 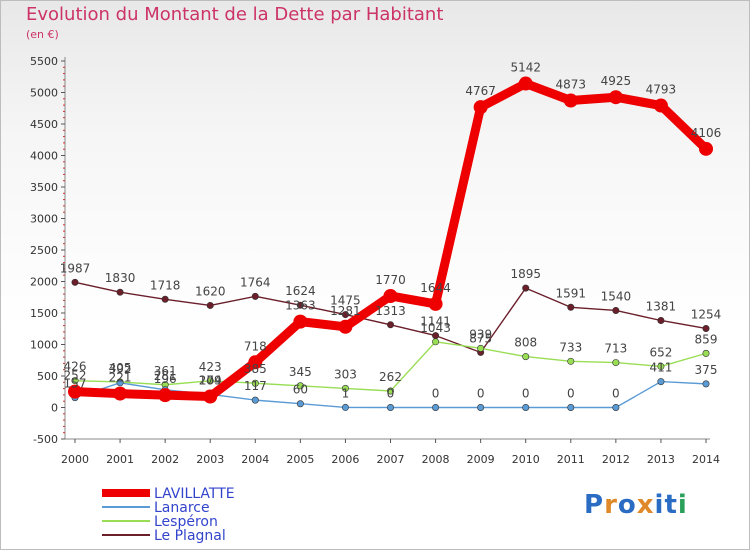 I want to click on x-tick-label: 2014, so click(x=706, y=459).